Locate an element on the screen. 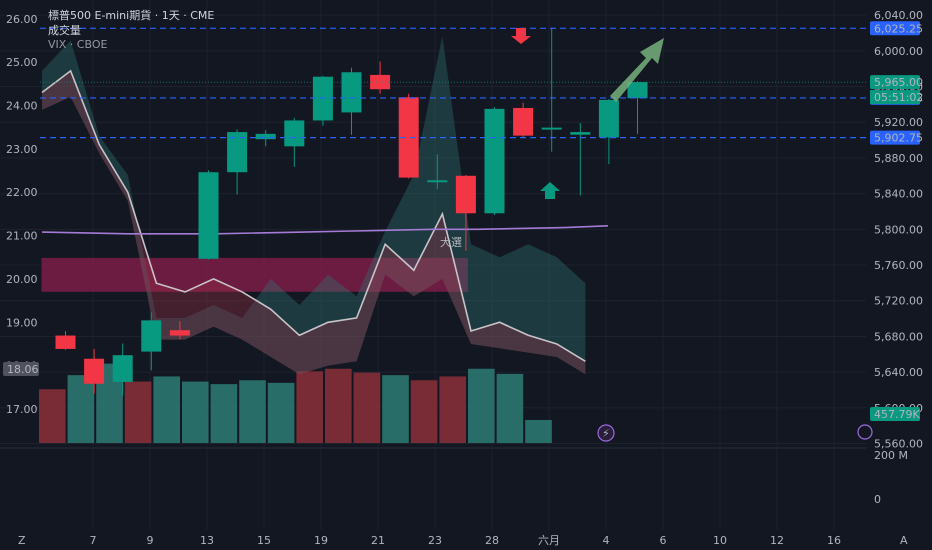 The height and width of the screenshot is (550, 932). vix-tick-label: 24.00 is located at coordinates (22, 106).